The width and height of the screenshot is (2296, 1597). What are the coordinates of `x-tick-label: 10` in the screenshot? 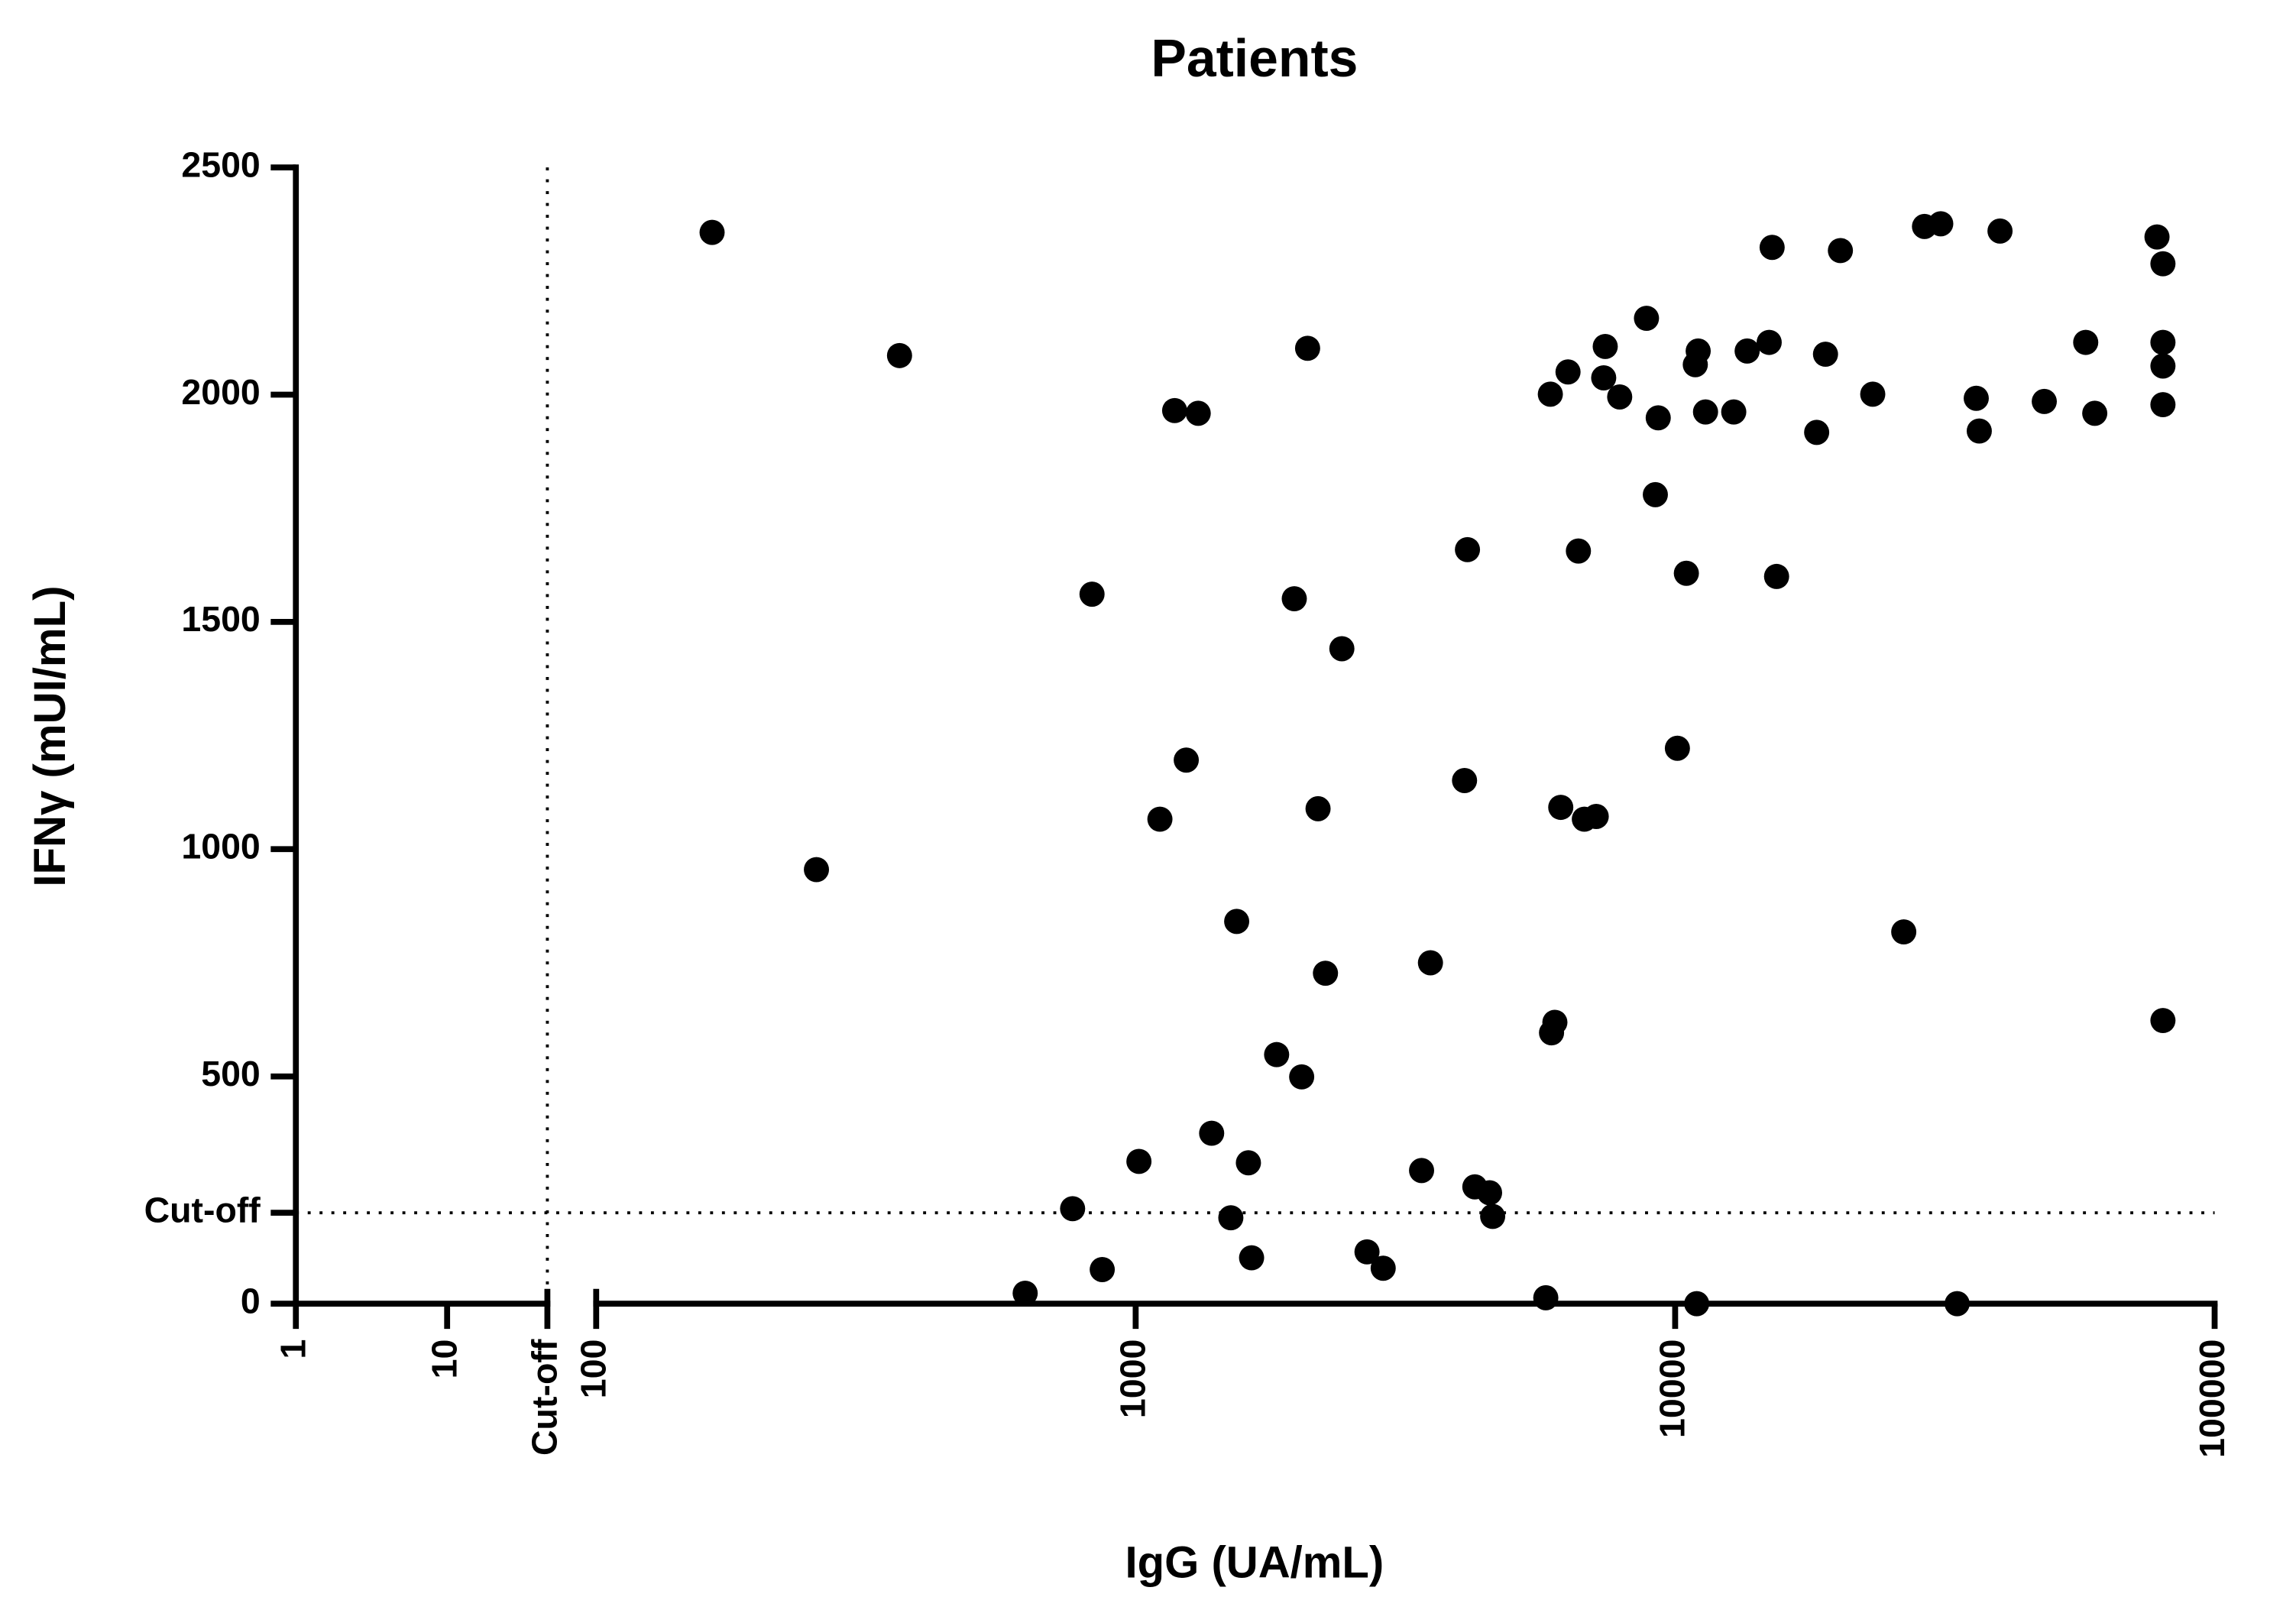 It's located at (445, 1359).